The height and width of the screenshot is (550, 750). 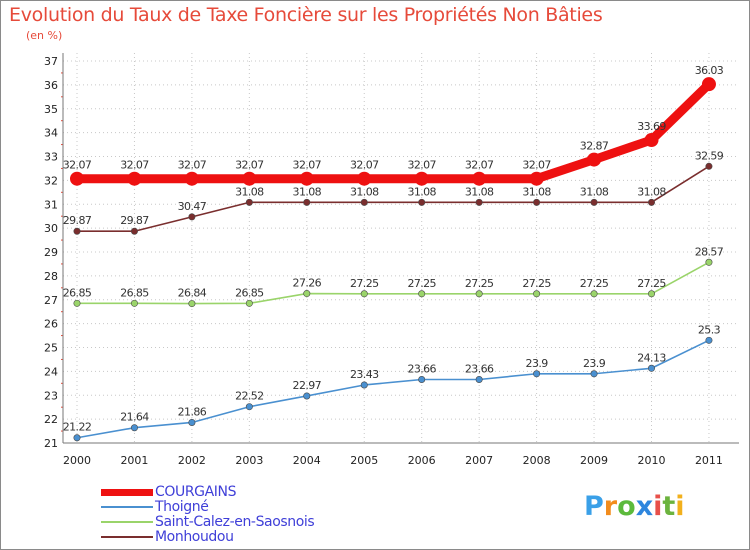 I want to click on data-label-thoign: 24.13, so click(x=651, y=357).